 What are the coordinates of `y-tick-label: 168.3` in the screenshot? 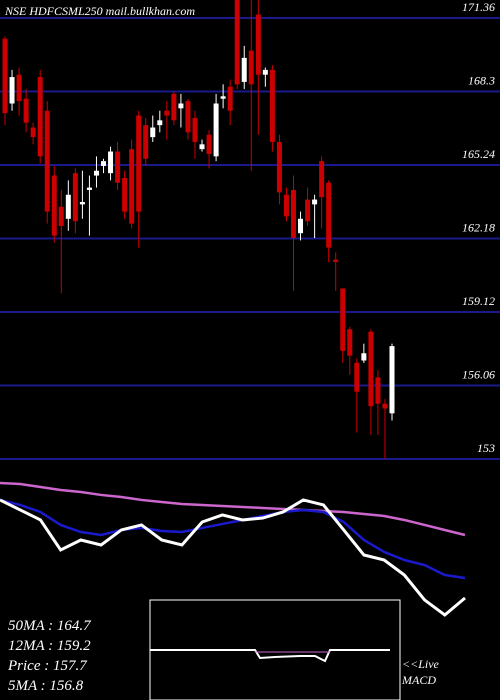 It's located at (481, 81).